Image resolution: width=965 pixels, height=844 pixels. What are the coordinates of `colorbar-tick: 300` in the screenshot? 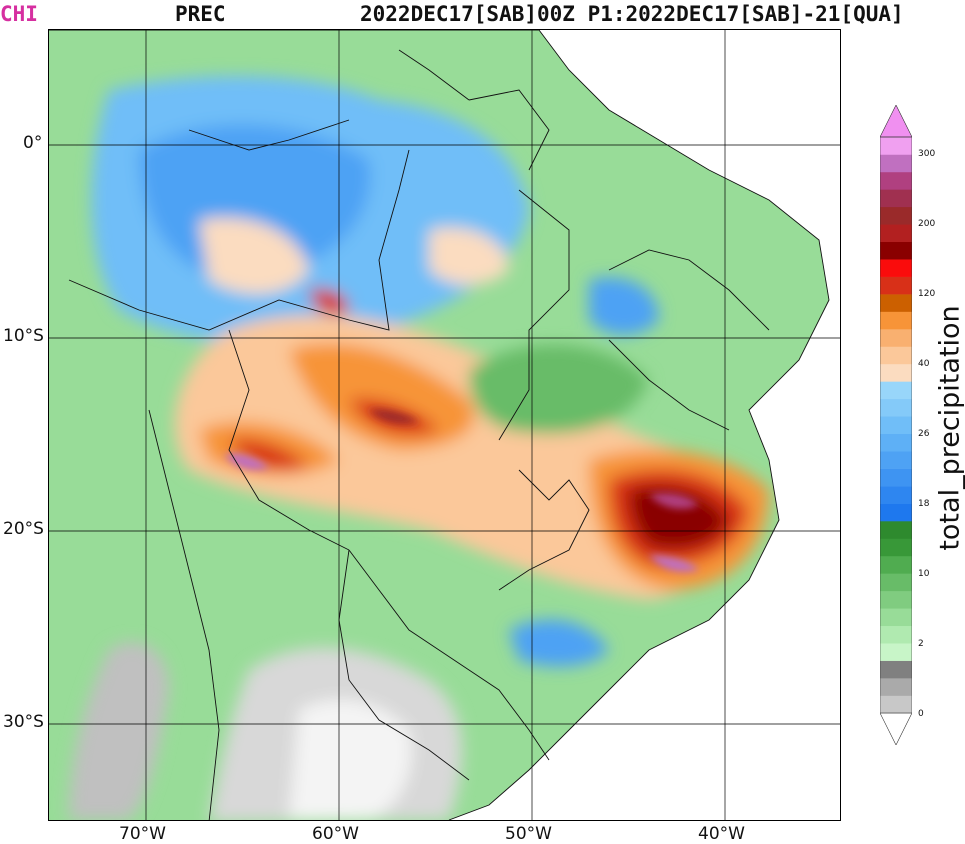 It's located at (927, 154).